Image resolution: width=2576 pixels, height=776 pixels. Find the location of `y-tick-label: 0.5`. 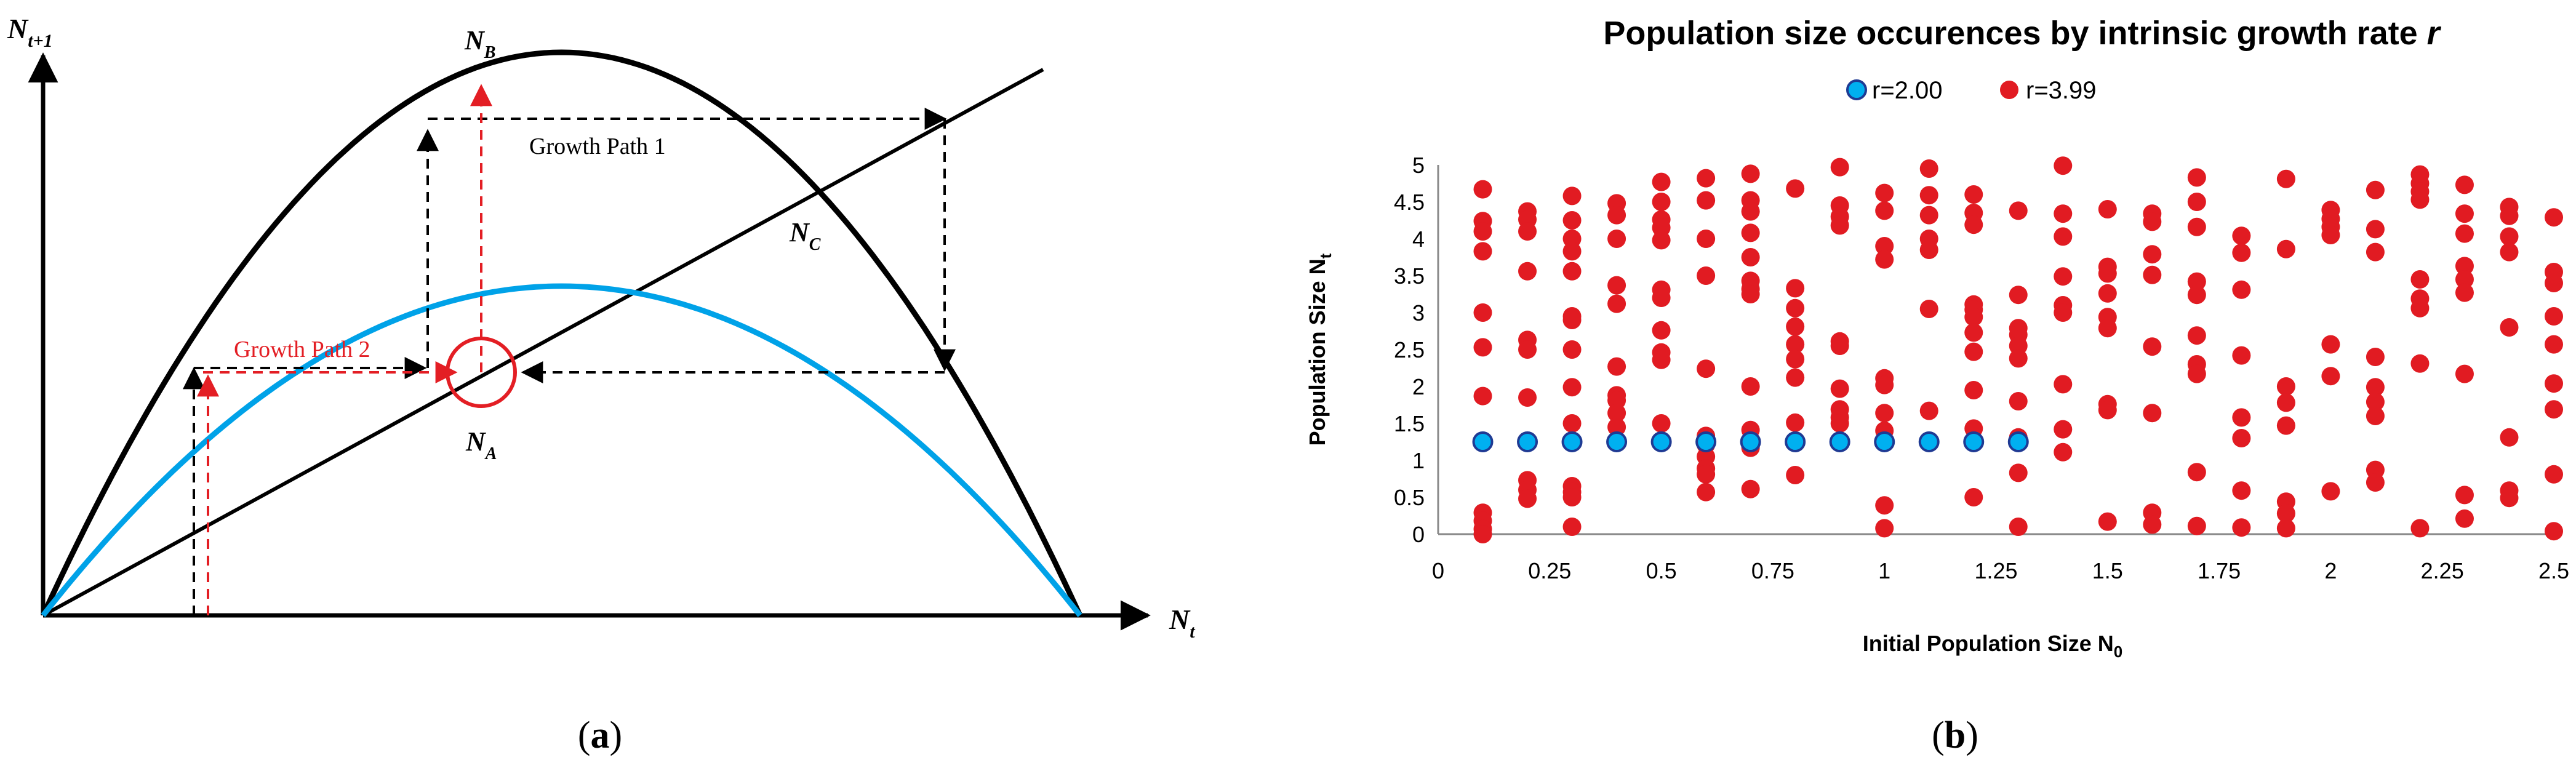

y-tick-label: 0.5 is located at coordinates (1409, 497).